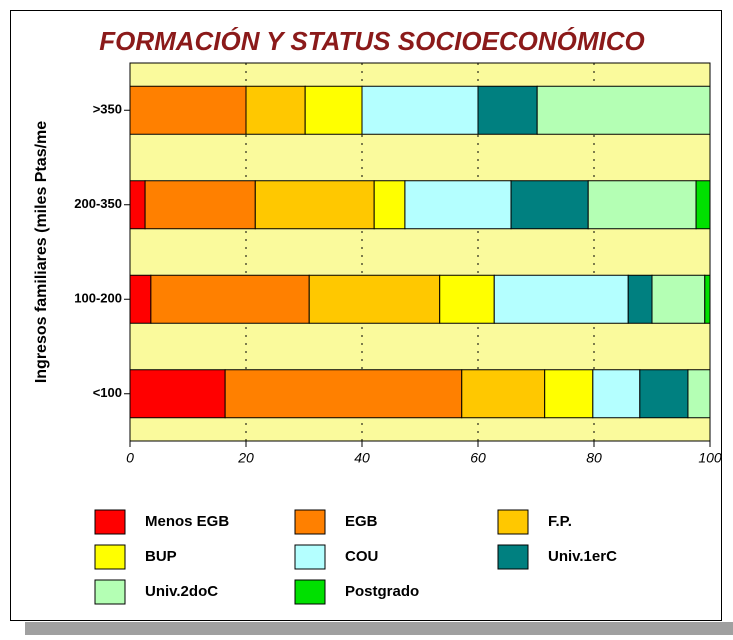 The image size is (733, 640). Describe the element at coordinates (582, 556) in the screenshot. I see `legend-label: Univ.1erC` at that location.